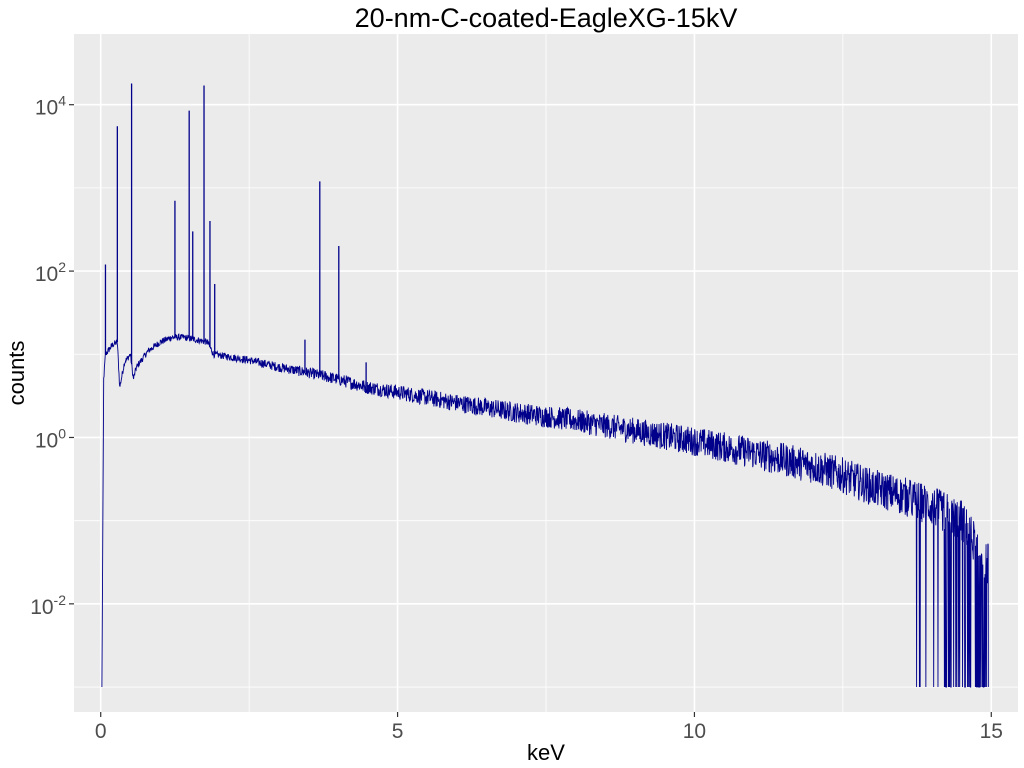  Describe the element at coordinates (16, 373) in the screenshot. I see `y-axis-label: counts` at that location.